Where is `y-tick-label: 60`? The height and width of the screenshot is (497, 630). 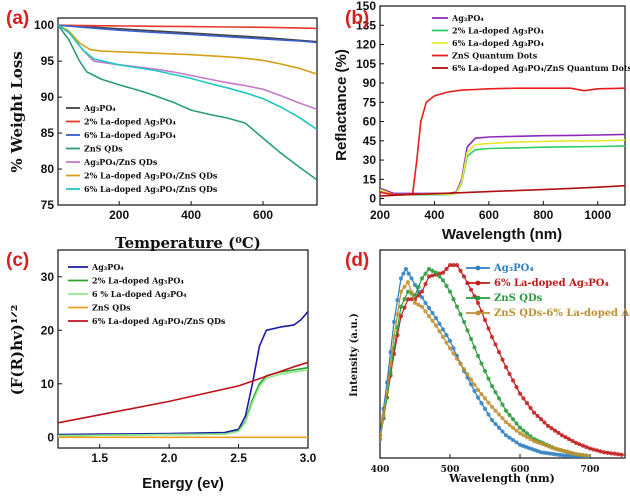 y-tick-label: 60 is located at coordinates (370, 122).